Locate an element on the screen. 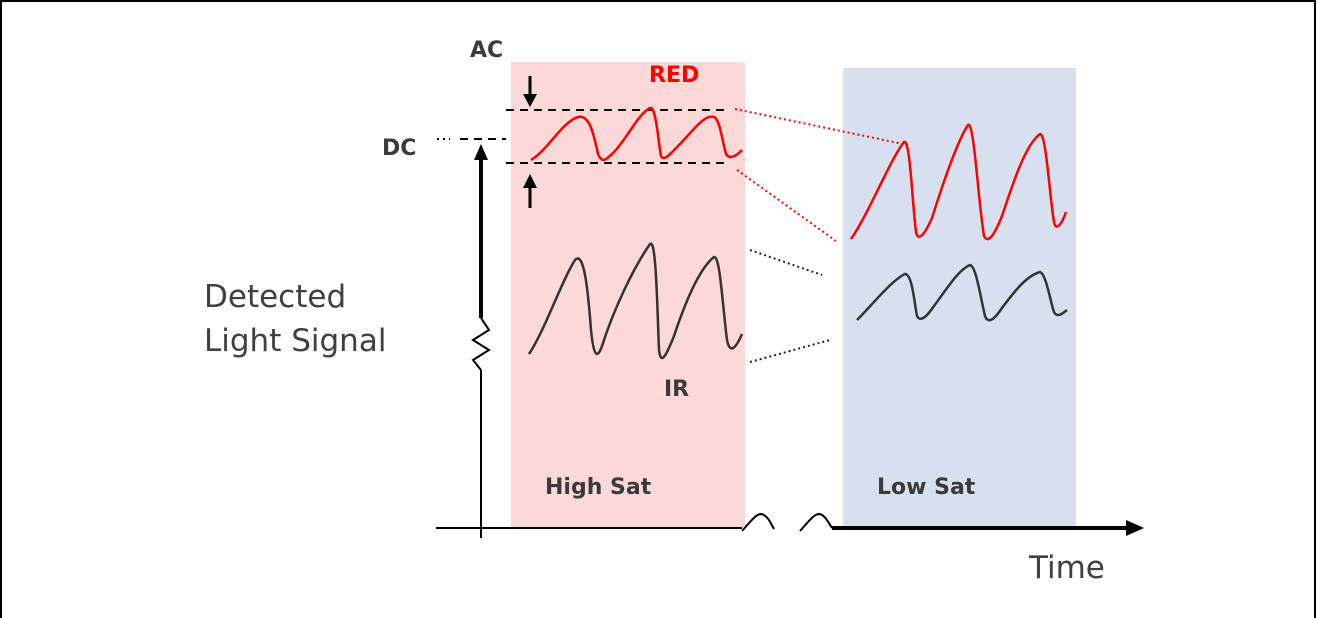  x-axis-label: Time is located at coordinates (1066, 568).